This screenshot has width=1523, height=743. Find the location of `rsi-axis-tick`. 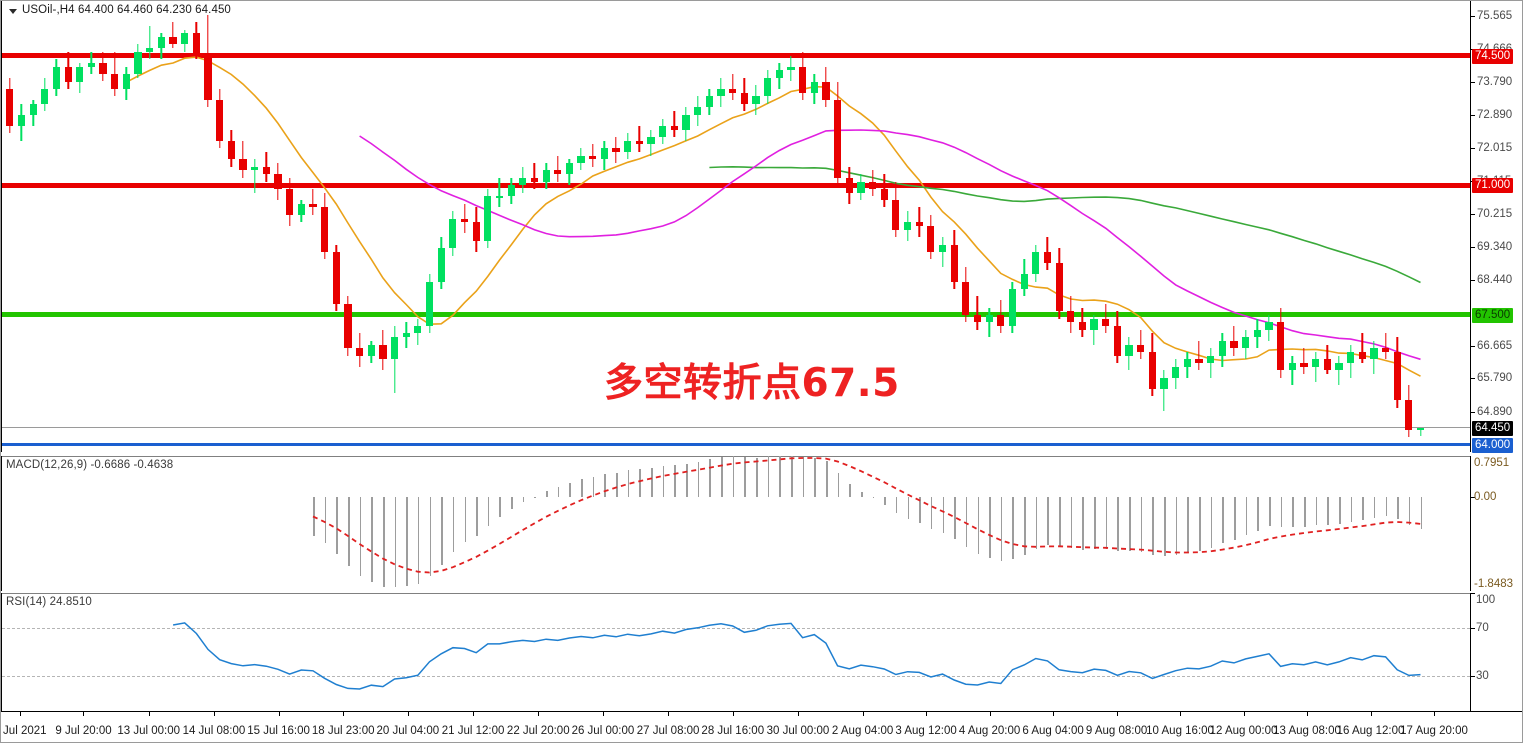

rsi-axis-tick is located at coordinates (1473, 676).